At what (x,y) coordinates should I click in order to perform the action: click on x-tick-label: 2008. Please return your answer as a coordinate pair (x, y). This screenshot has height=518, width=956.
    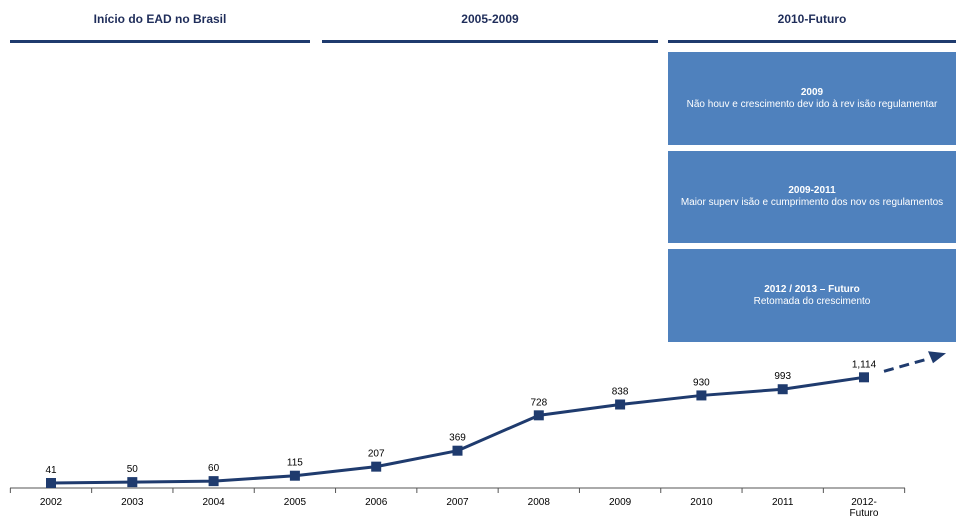
    Looking at the image, I should click on (539, 502).